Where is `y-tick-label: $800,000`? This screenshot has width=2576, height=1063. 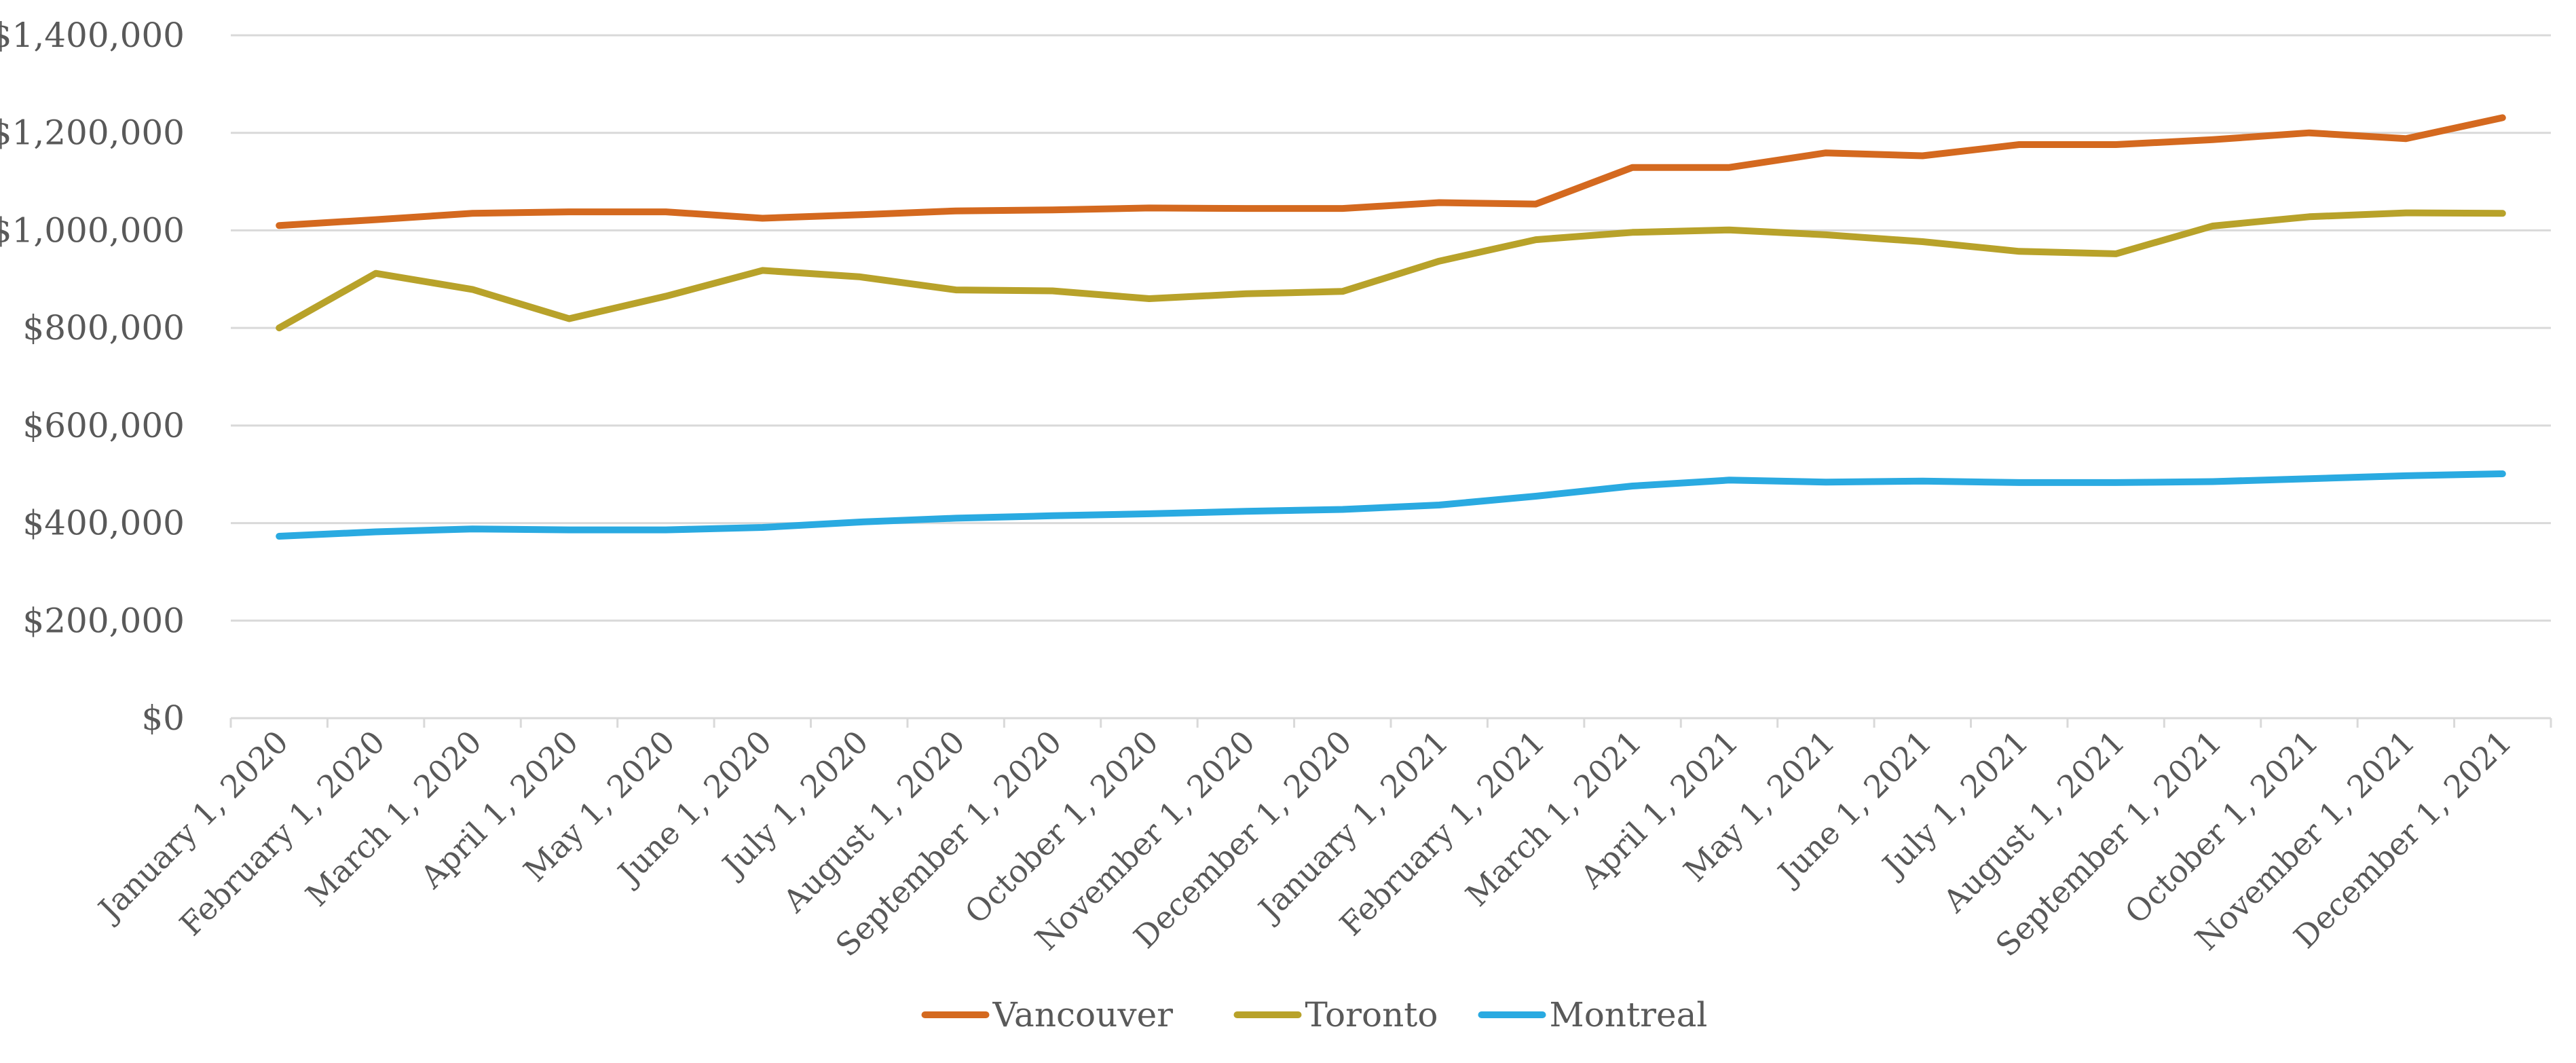 y-tick-label: $800,000 is located at coordinates (104, 328).